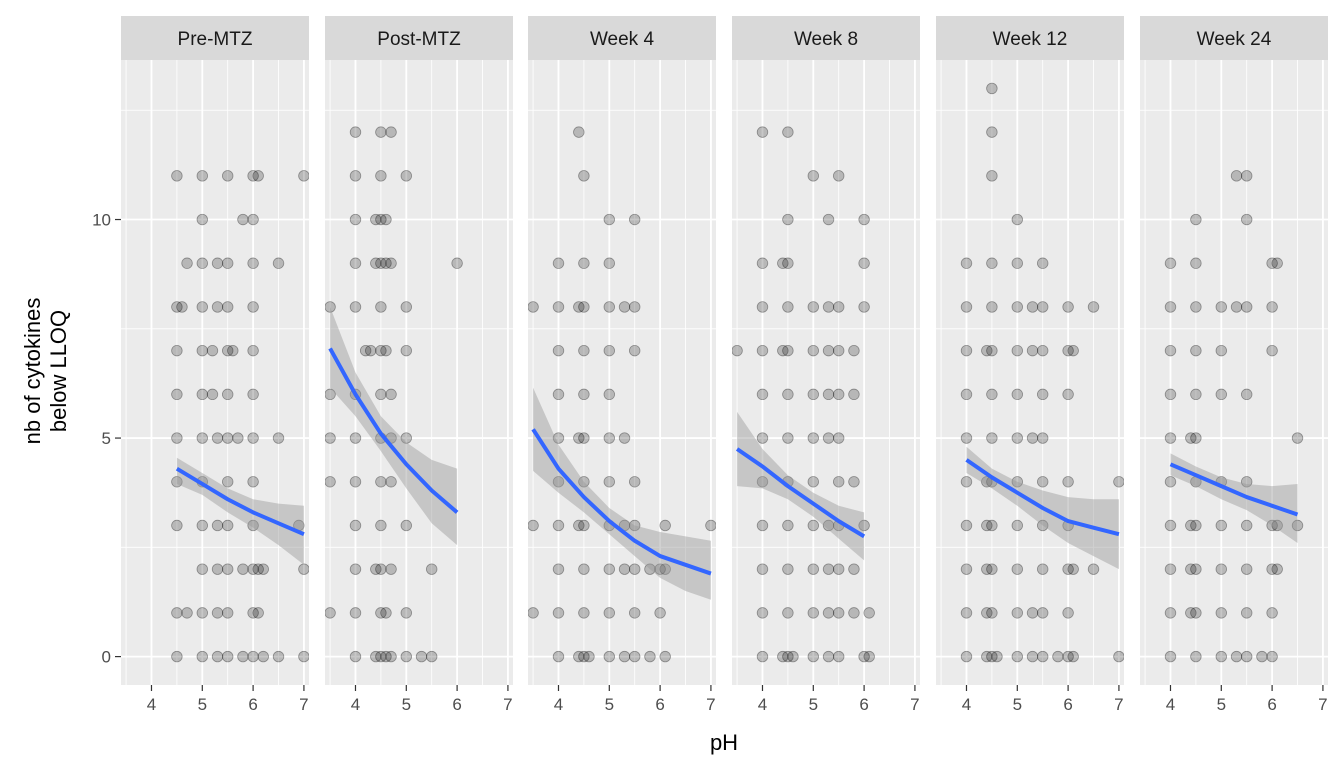 This screenshot has width=1344, height=768. Describe the element at coordinates (215, 38) in the screenshot. I see `facet-strip` at that location.